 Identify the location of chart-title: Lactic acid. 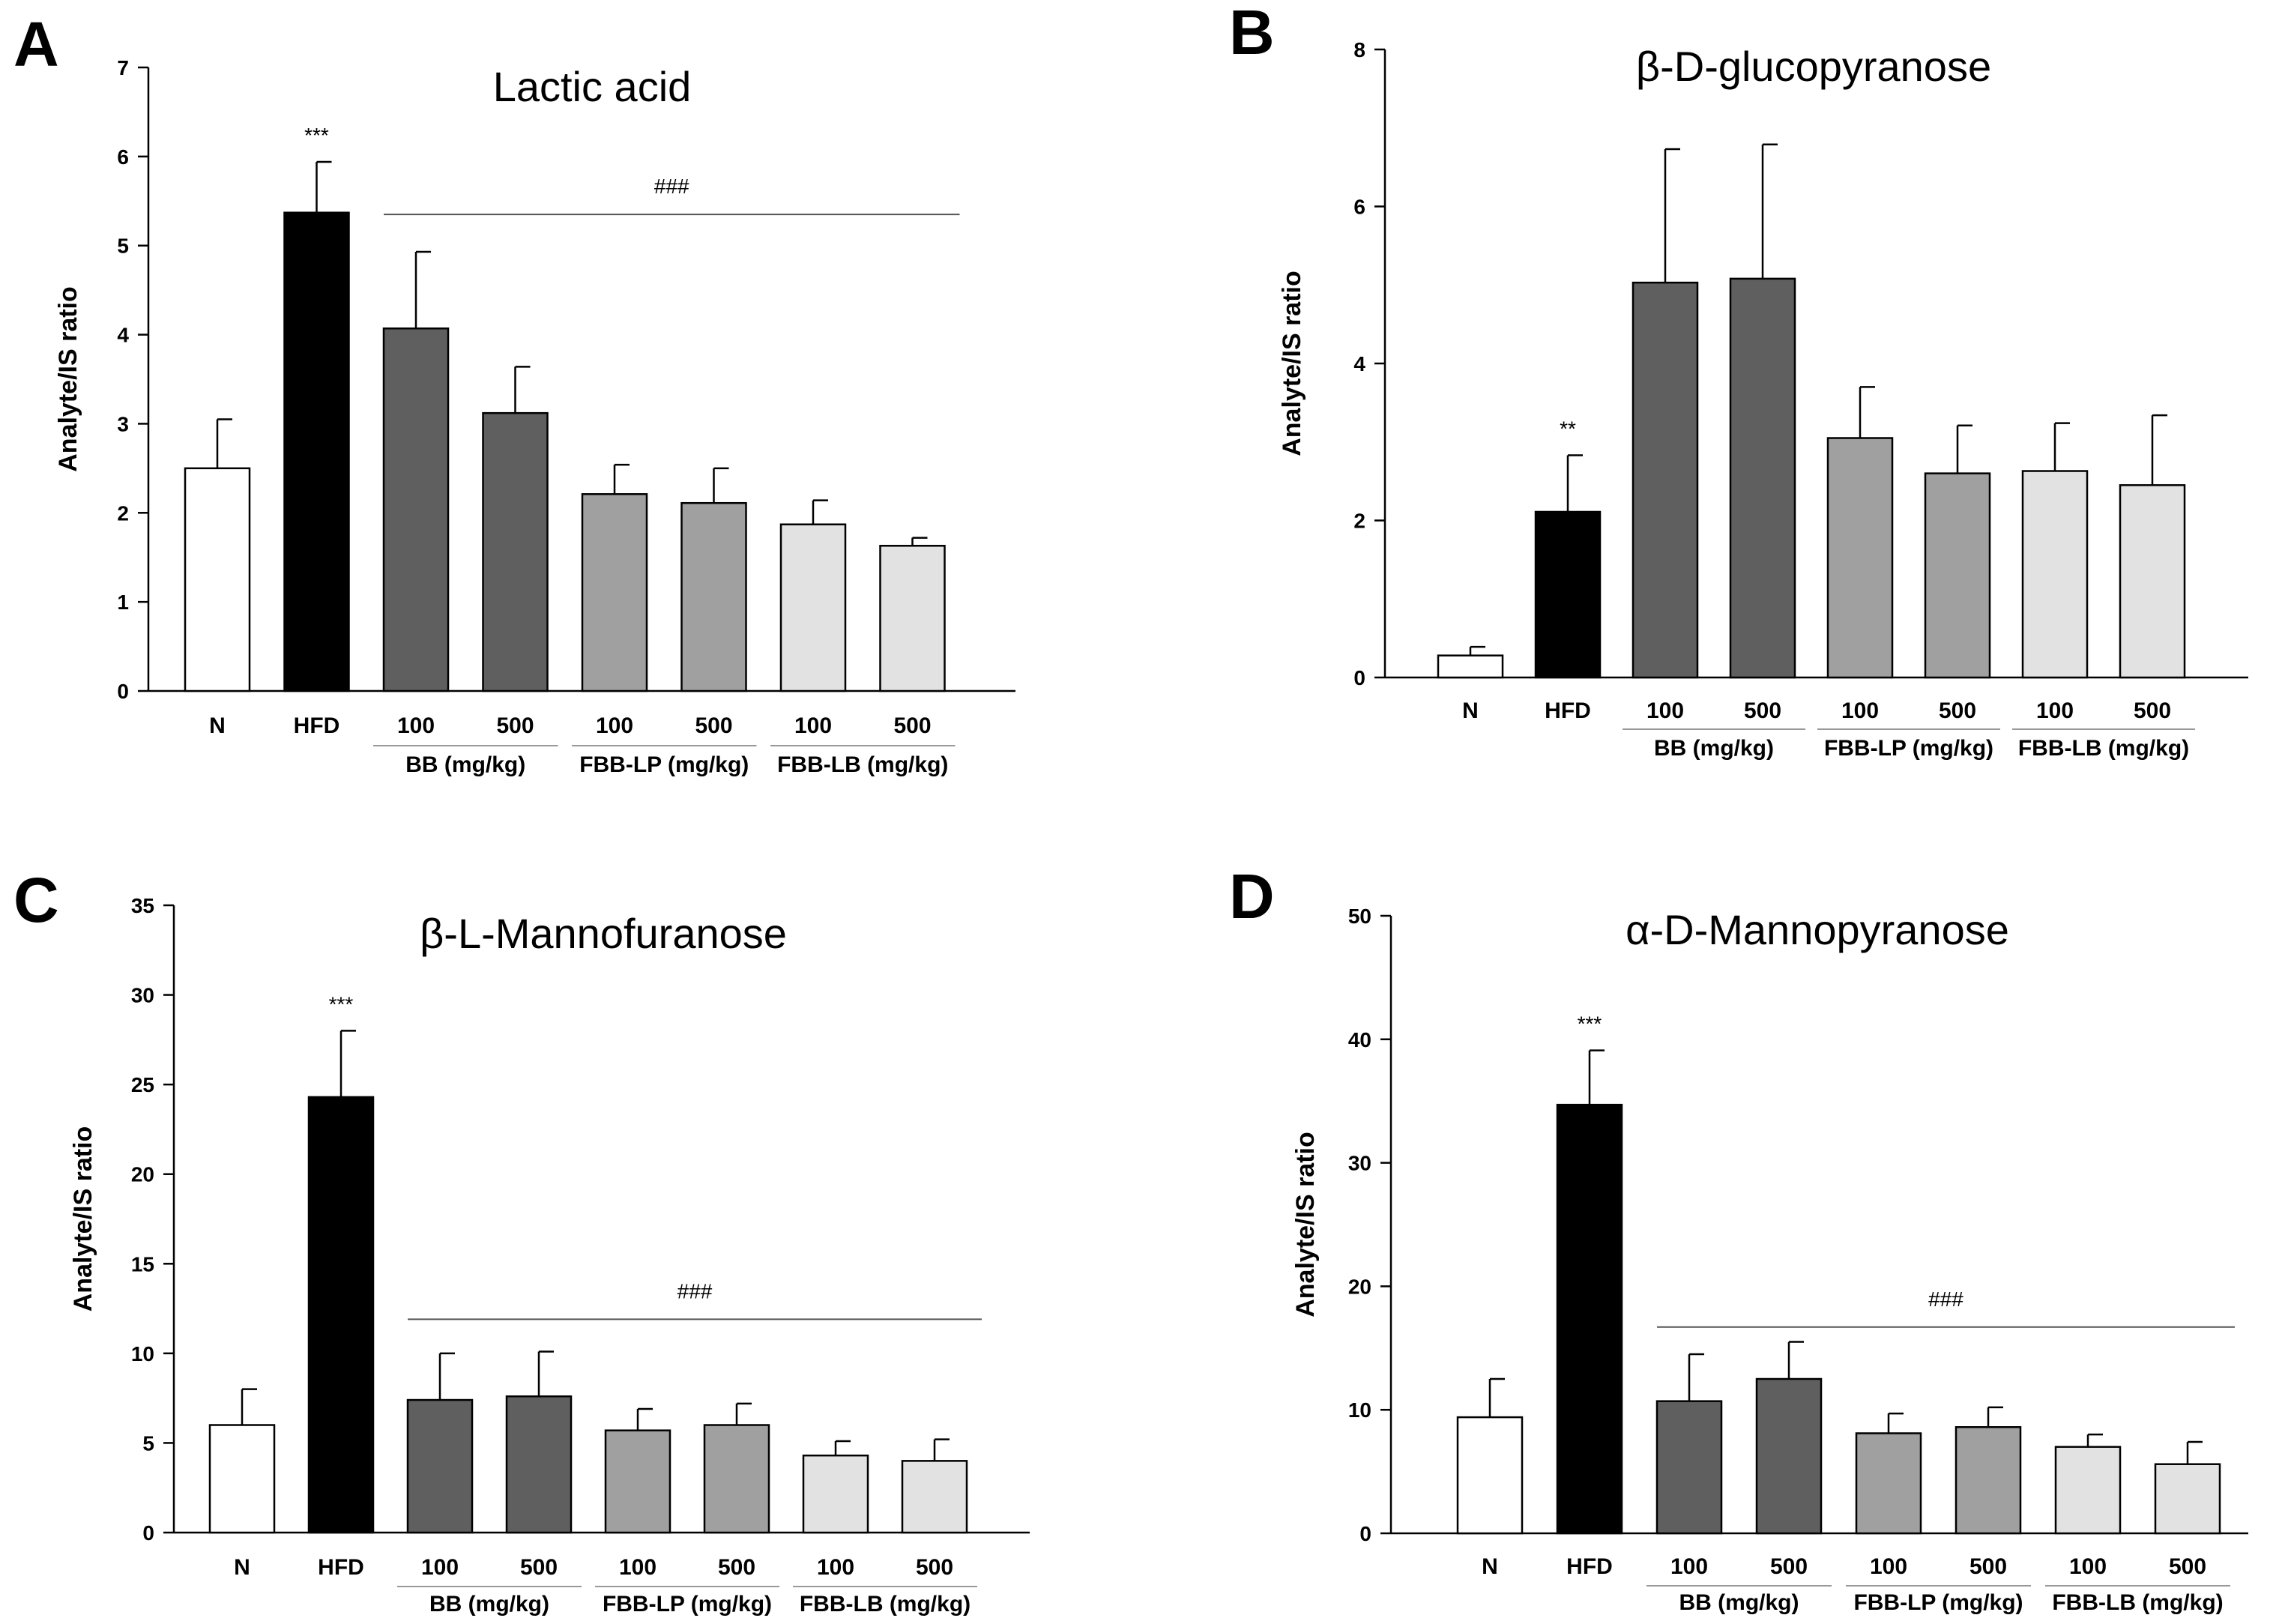
(592, 86).